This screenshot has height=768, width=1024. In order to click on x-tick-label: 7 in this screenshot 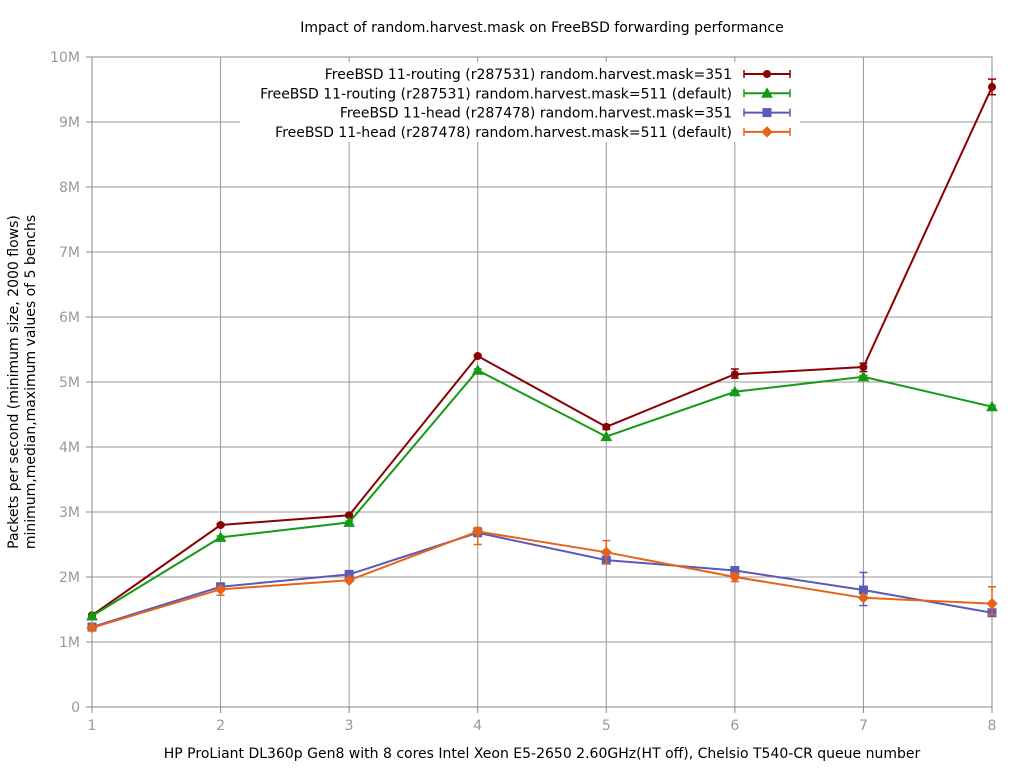, I will do `click(863, 726)`.